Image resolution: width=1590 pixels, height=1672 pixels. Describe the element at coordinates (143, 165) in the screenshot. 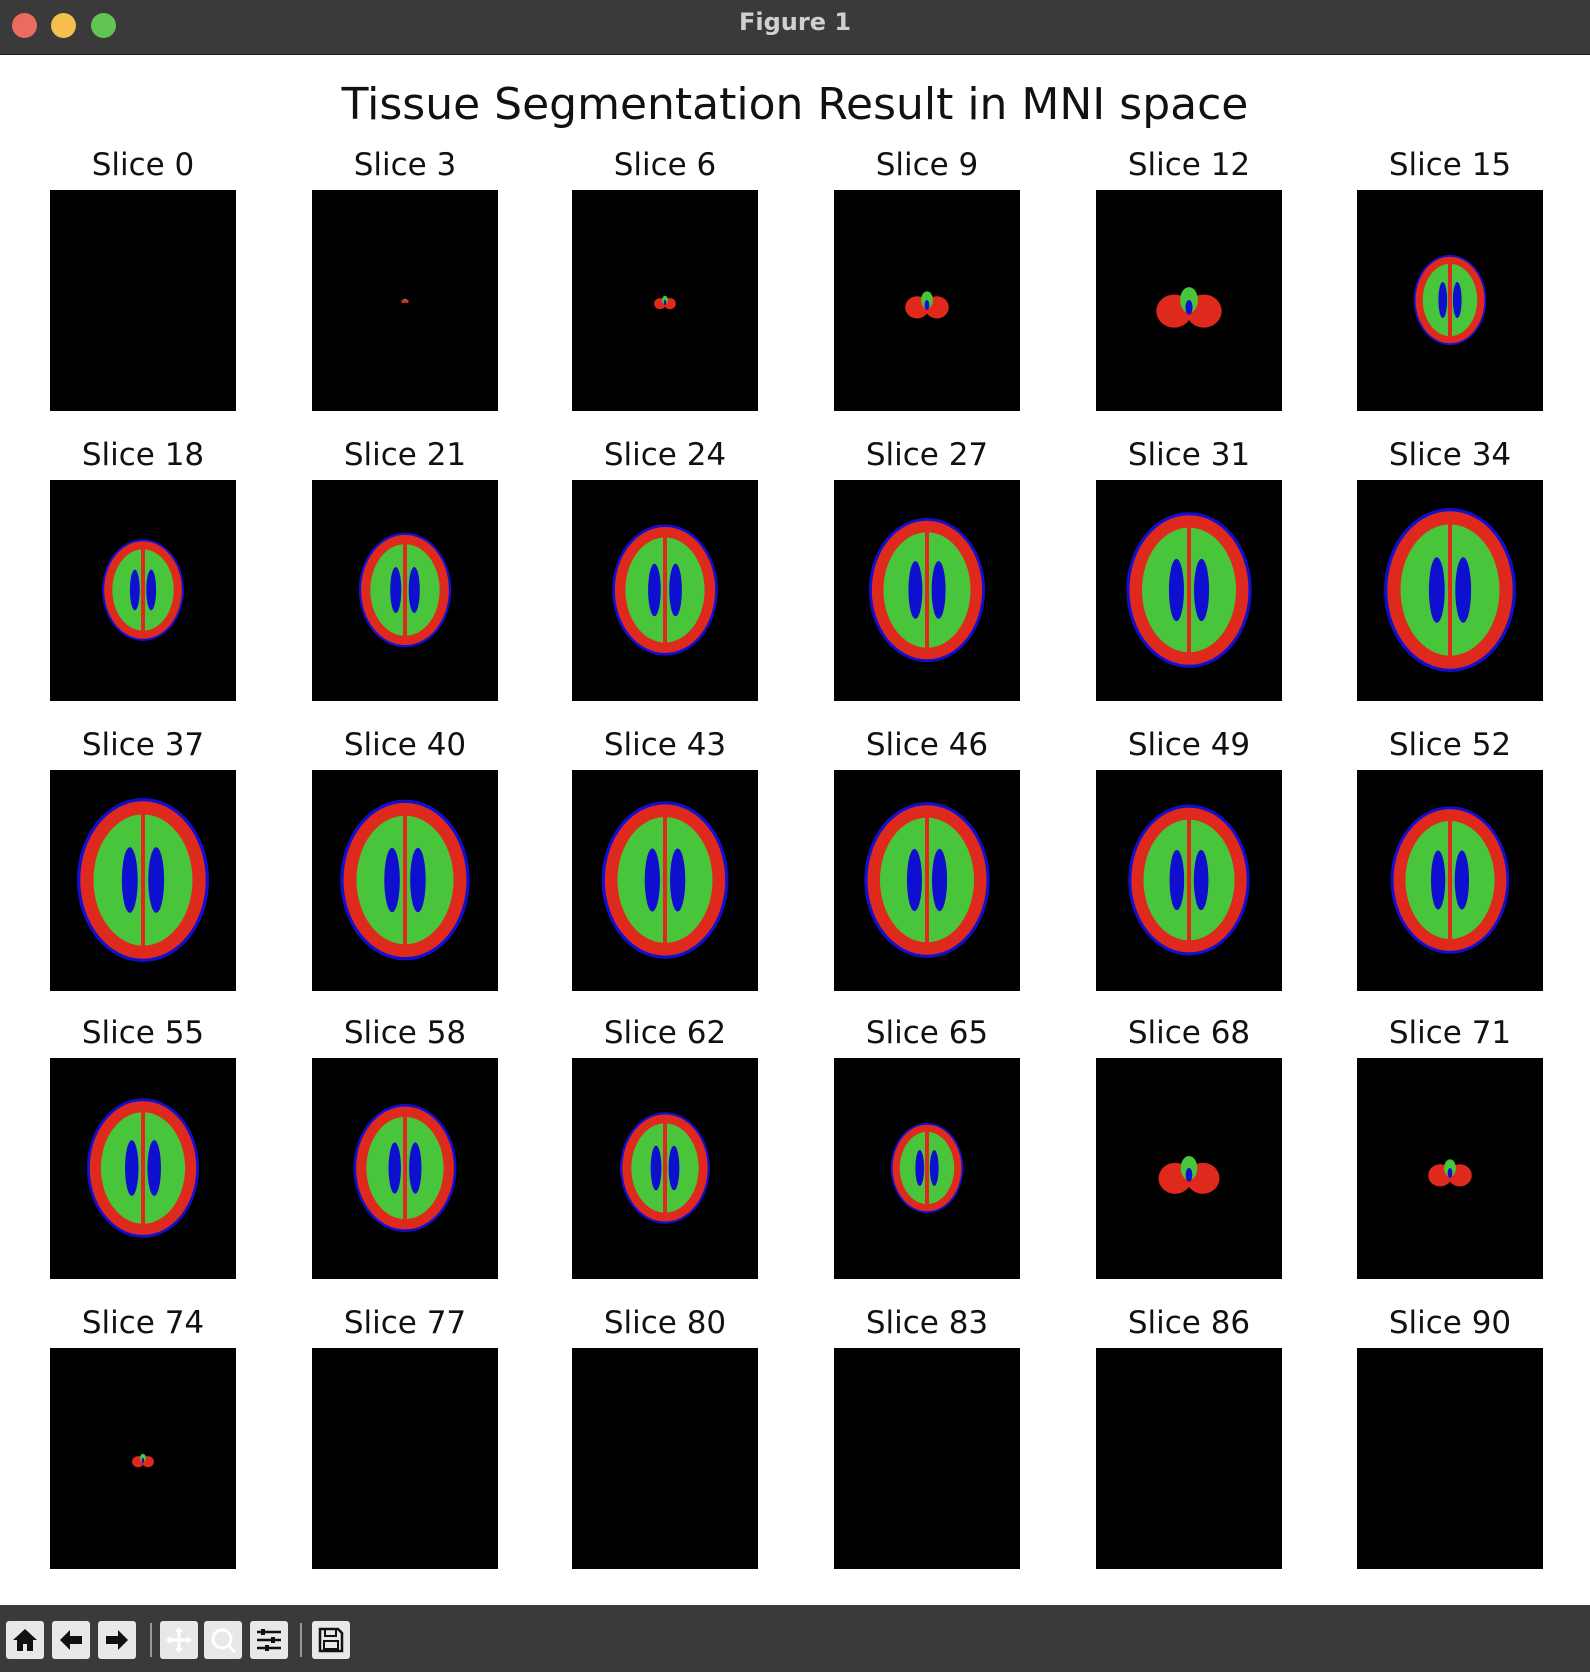

I see `slice-title: Slice 0` at that location.